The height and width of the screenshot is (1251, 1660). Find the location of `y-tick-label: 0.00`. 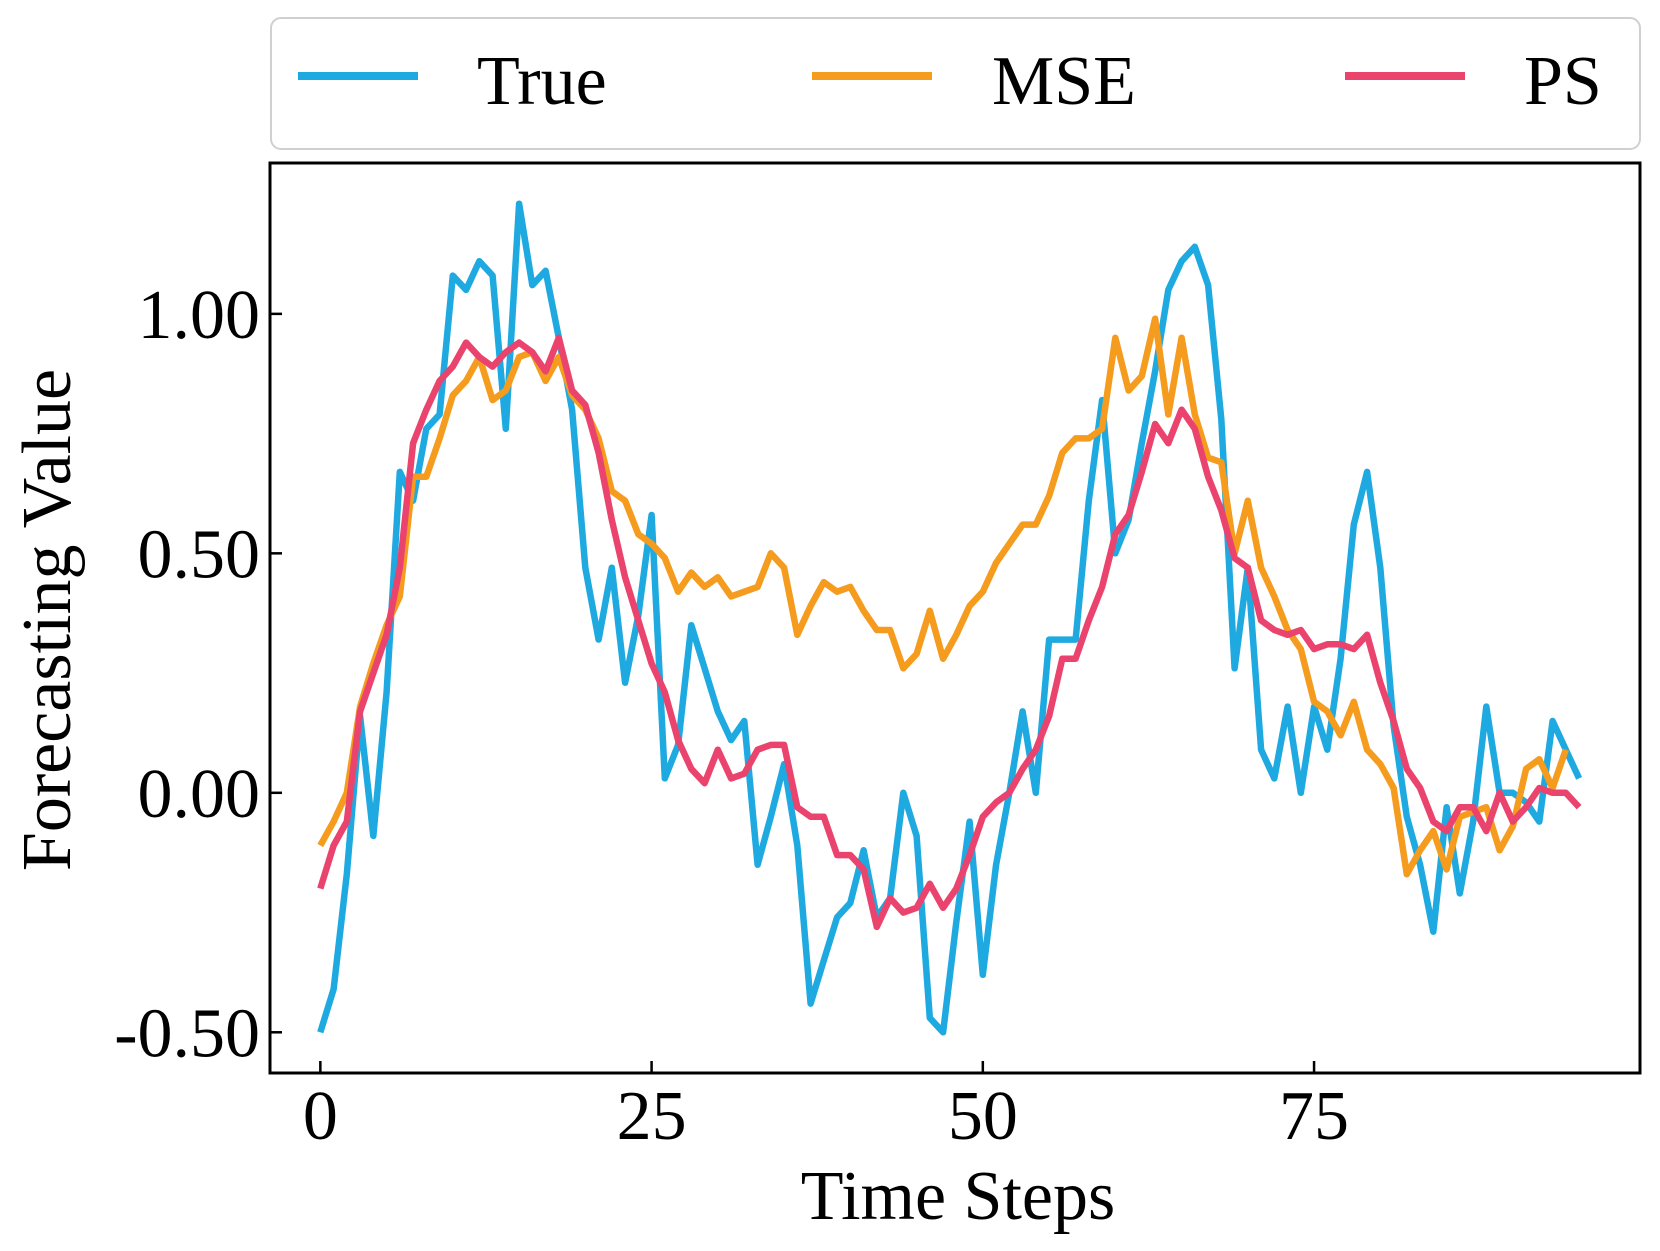

y-tick-label: 0.00 is located at coordinates (199, 794).